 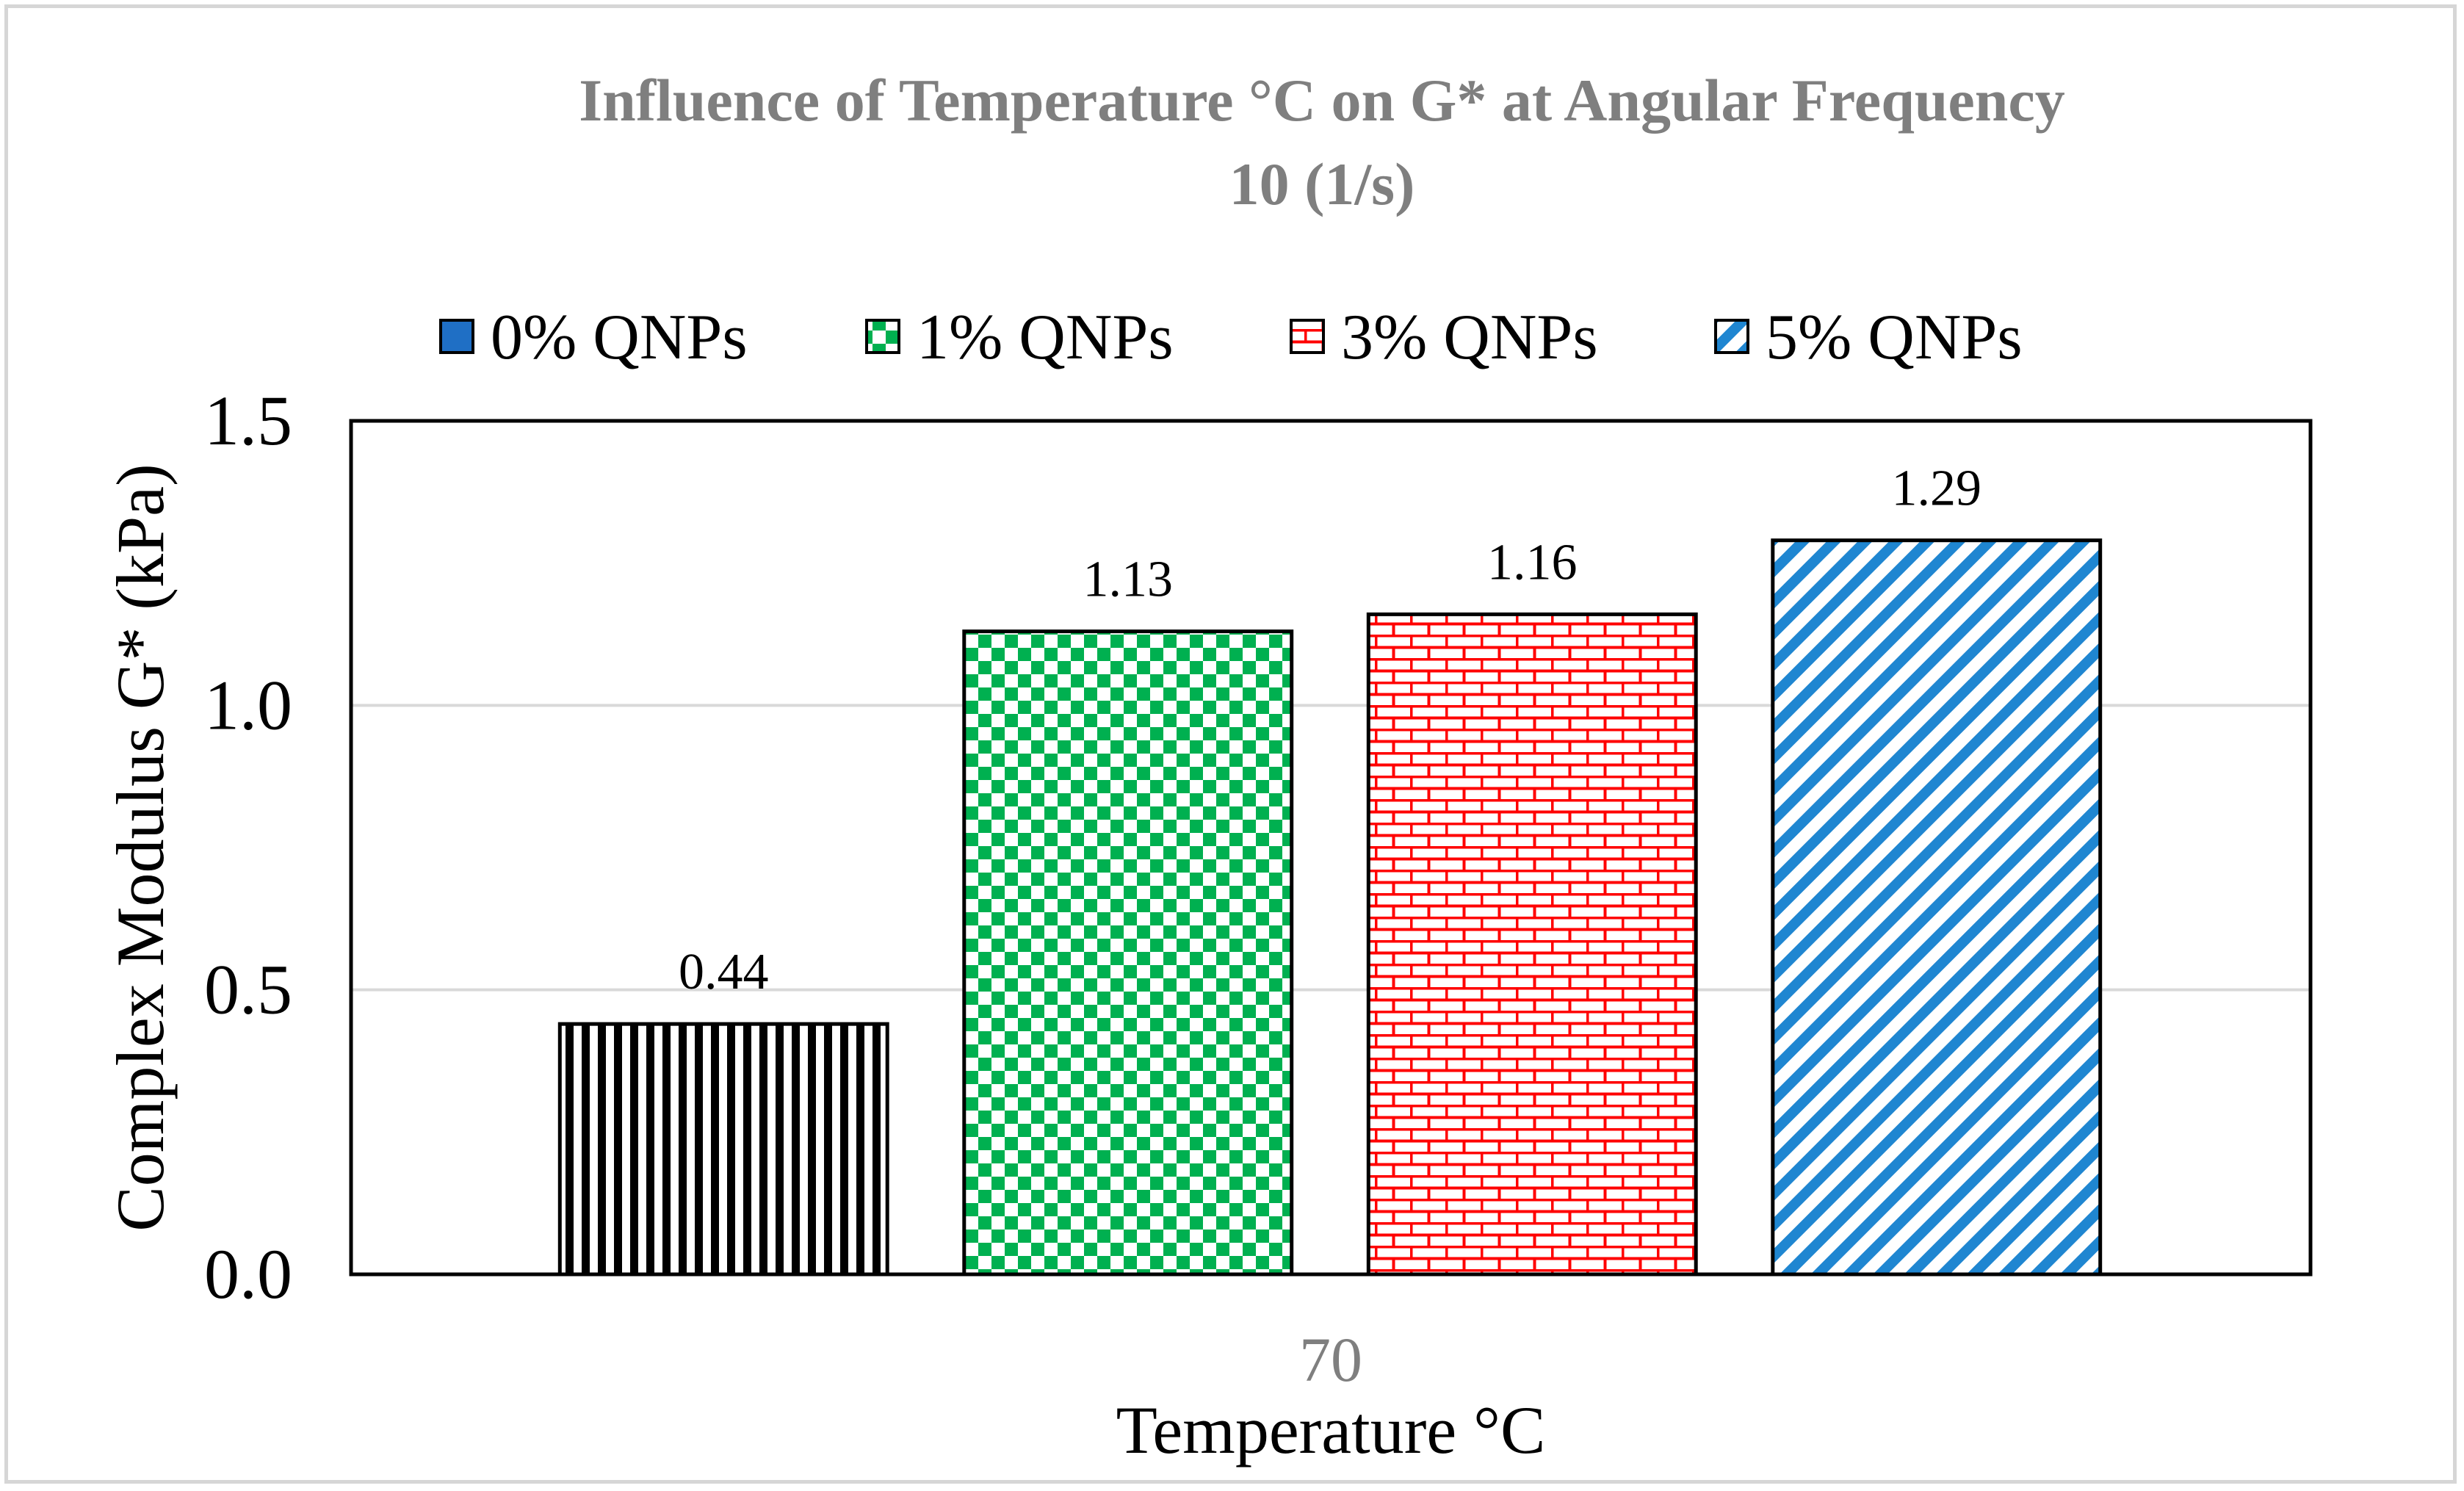 What do you see at coordinates (1330, 1360) in the screenshot?
I see `x-tick-label: 70` at bounding box center [1330, 1360].